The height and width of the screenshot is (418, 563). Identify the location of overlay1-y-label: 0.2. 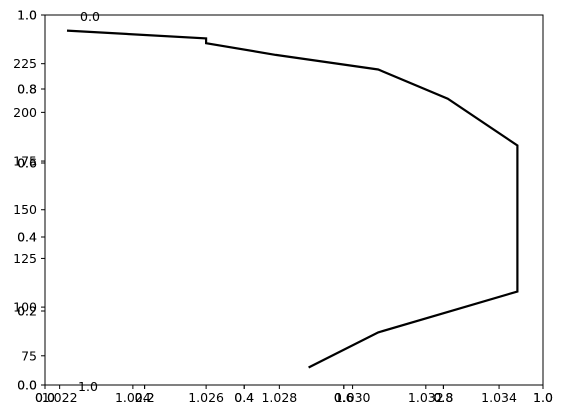
(27, 311).